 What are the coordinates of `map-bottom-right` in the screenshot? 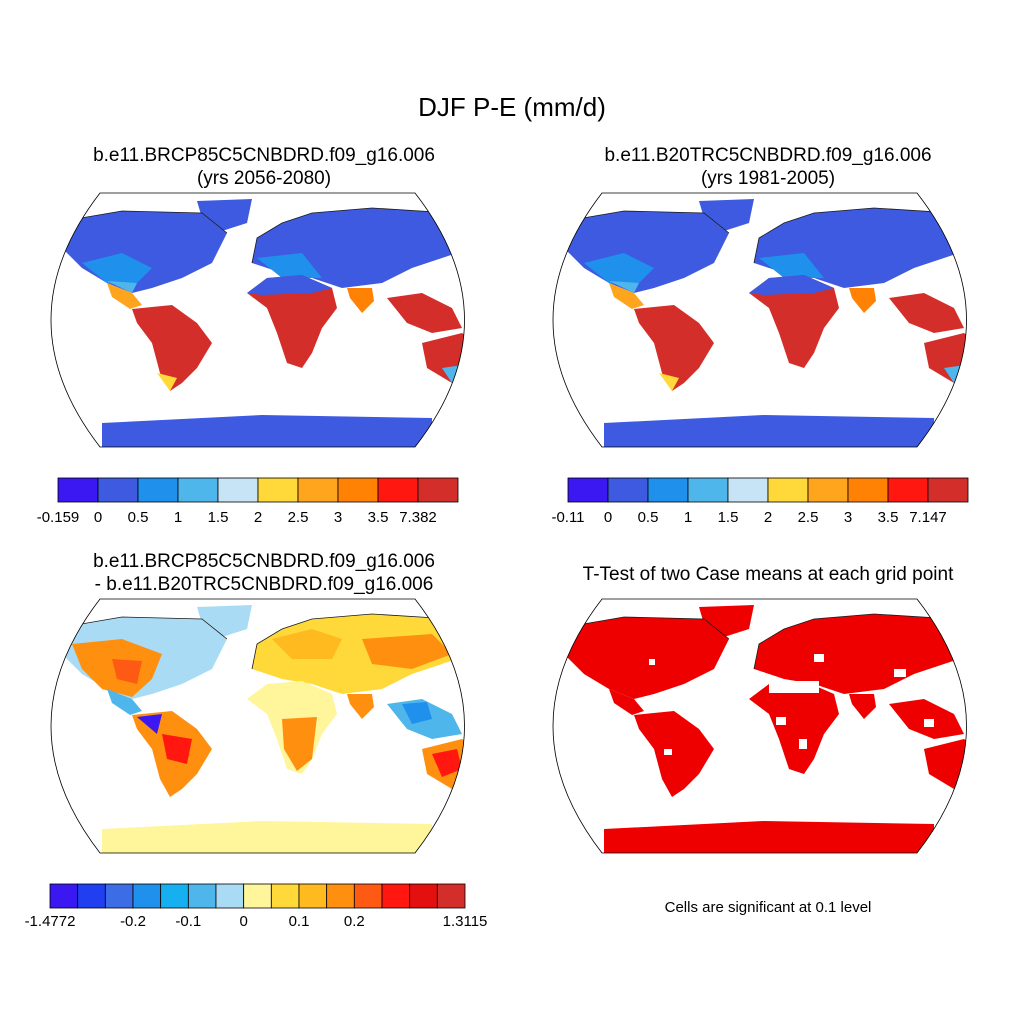 It's located at (759, 726).